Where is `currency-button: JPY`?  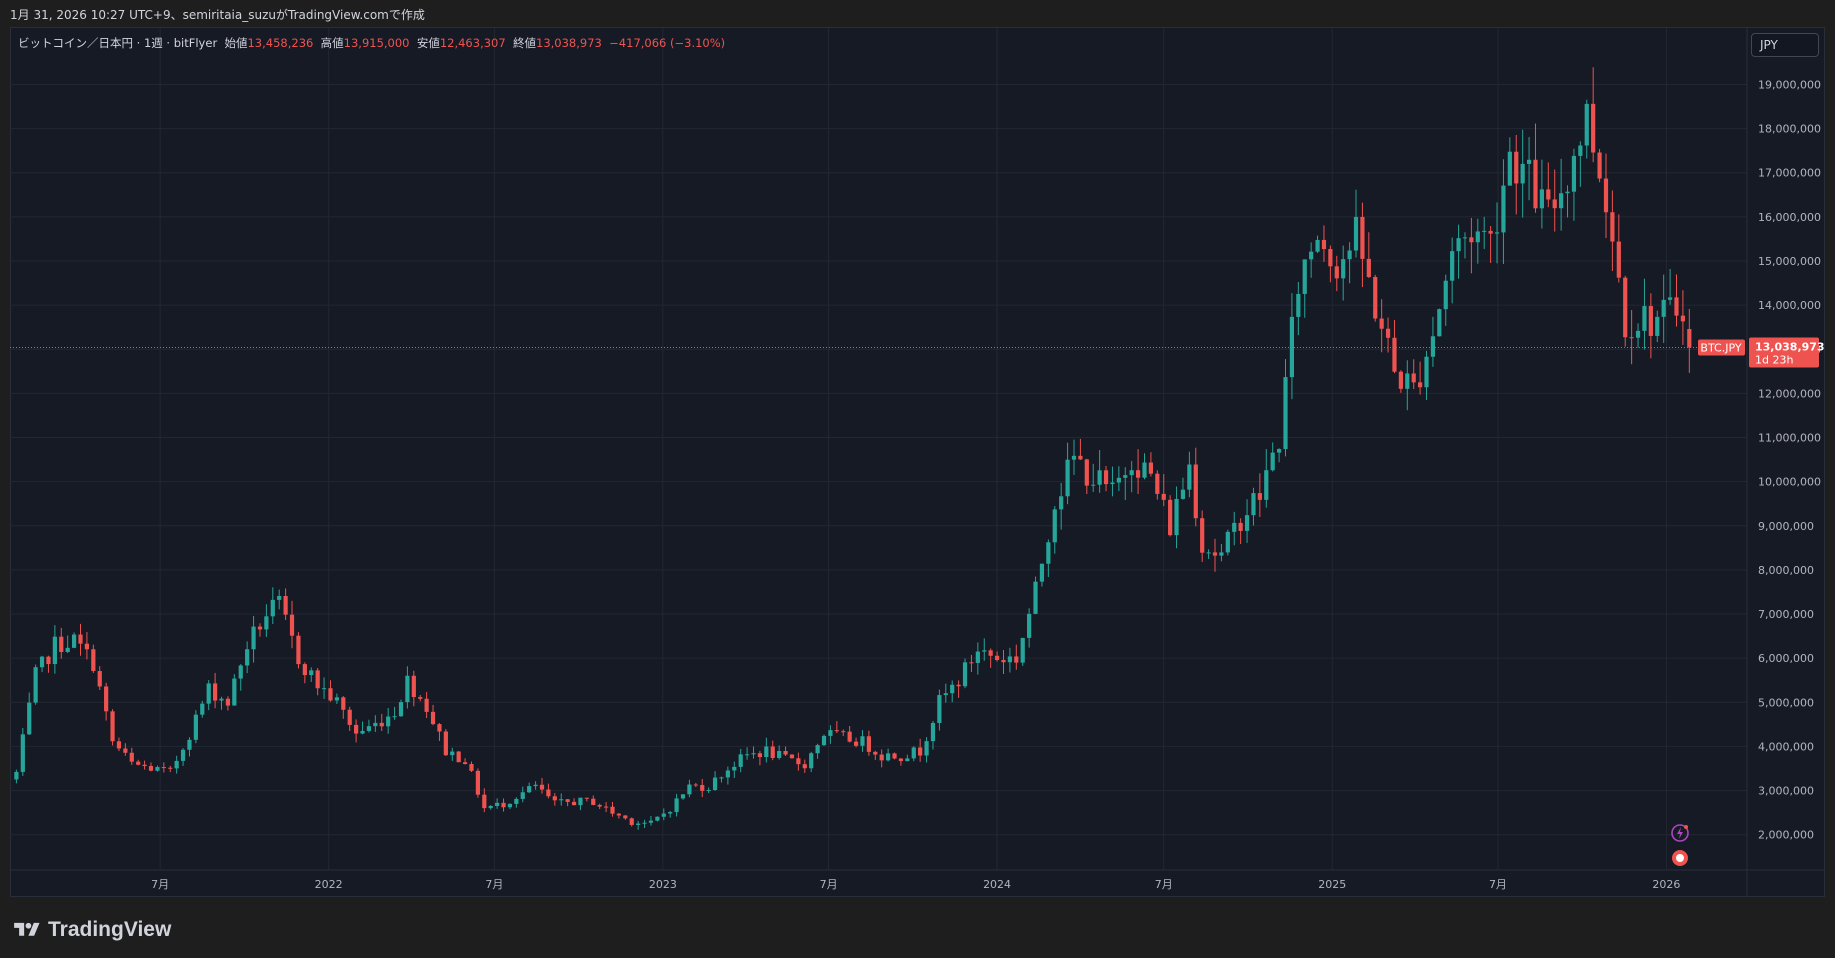 currency-button: JPY is located at coordinates (1785, 45).